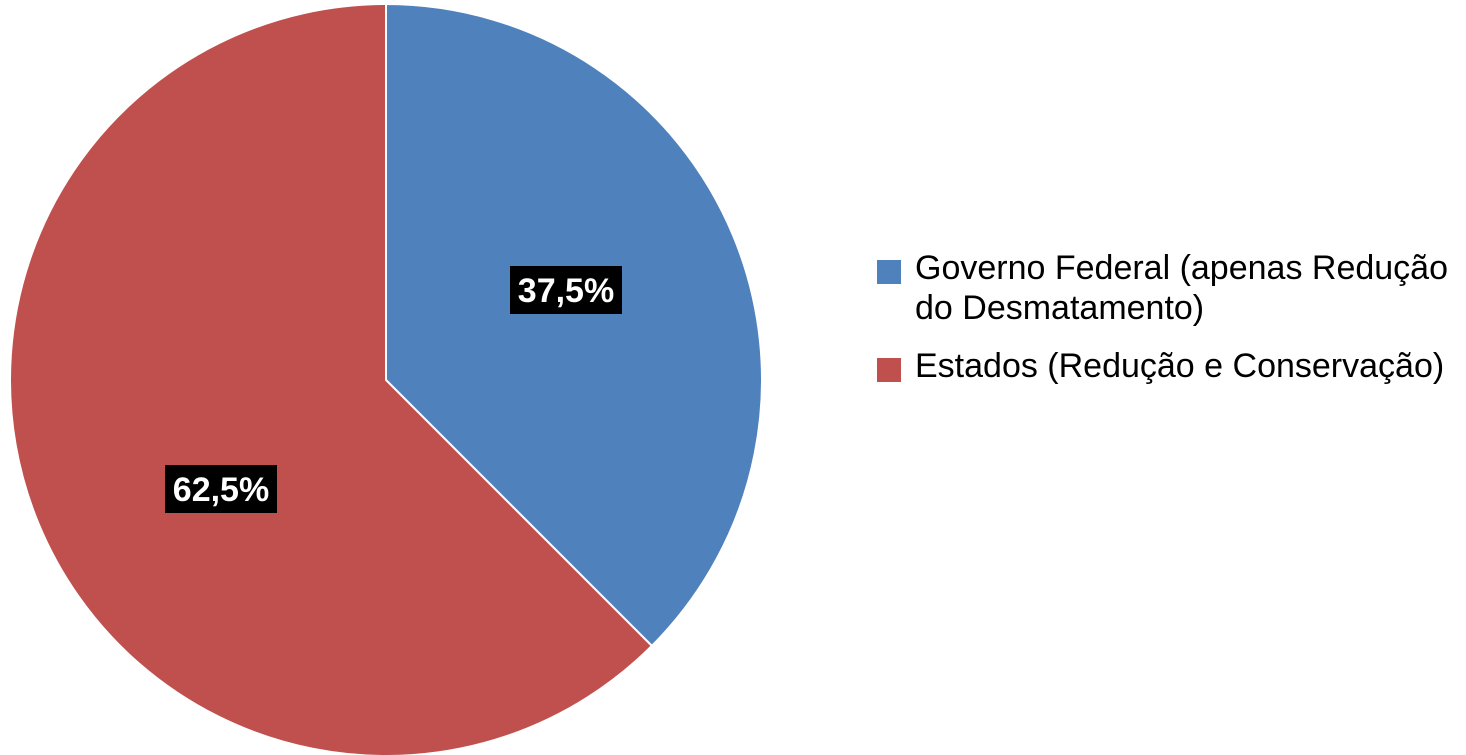  I want to click on data-label-bg-governo-federal, so click(566, 290).